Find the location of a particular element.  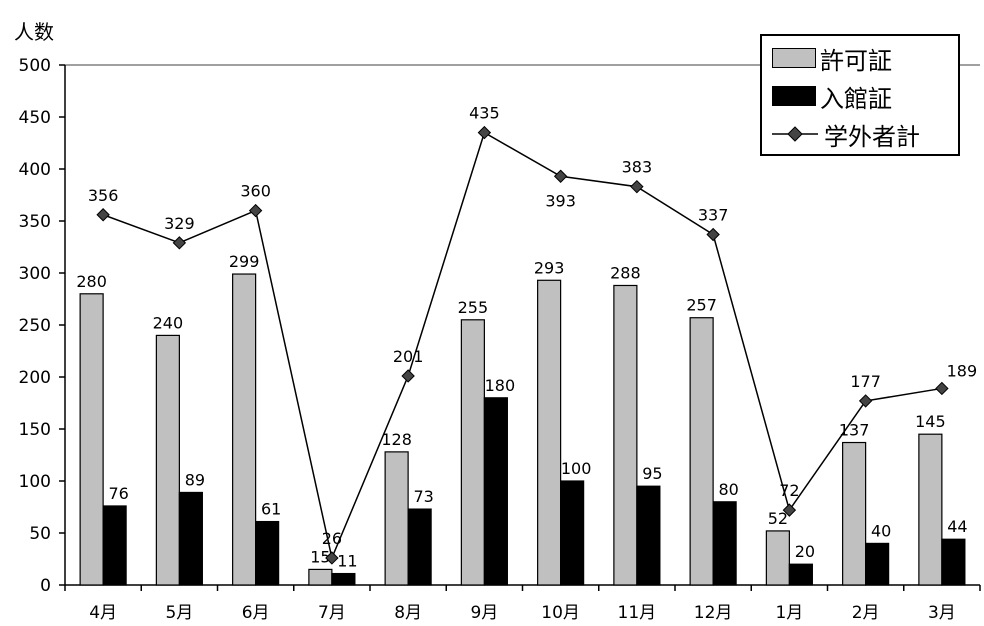

data-label-pass: 40 is located at coordinates (881, 530).